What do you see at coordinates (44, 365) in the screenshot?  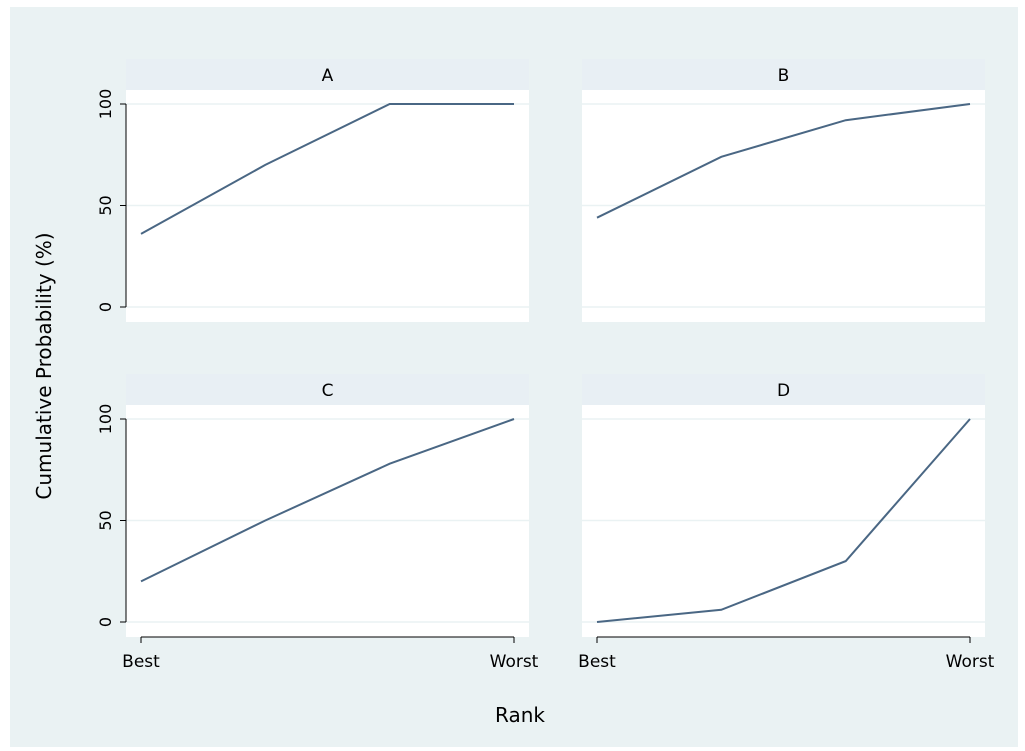 I see `y-axis-label: Cumulative Probability (%)` at bounding box center [44, 365].